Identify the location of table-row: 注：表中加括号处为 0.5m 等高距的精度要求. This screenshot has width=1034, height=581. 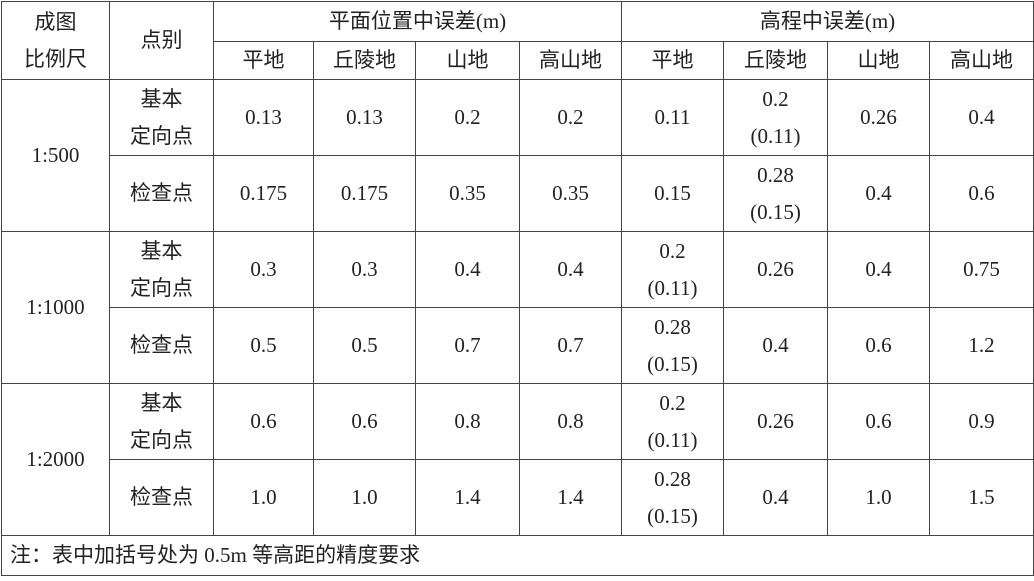
(517, 555).